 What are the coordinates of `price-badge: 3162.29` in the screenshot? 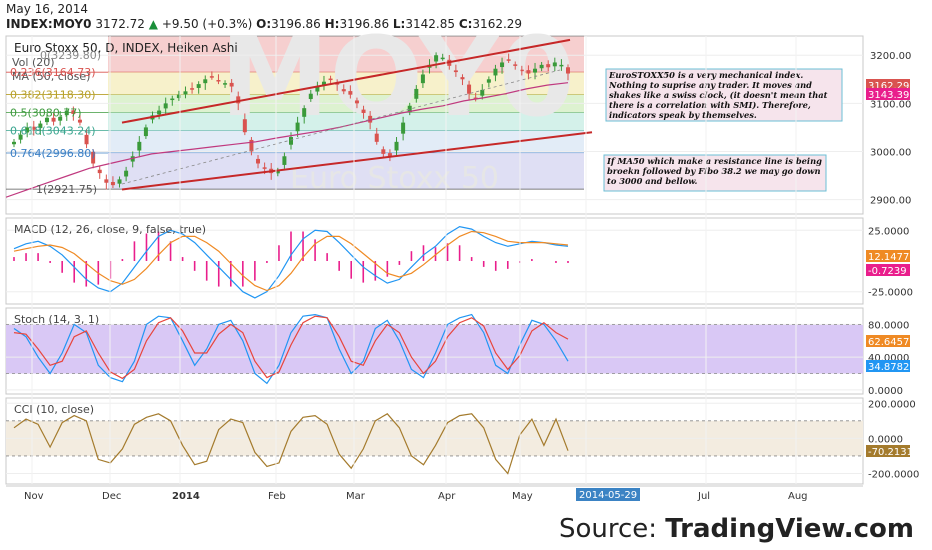 It's located at (888, 86).